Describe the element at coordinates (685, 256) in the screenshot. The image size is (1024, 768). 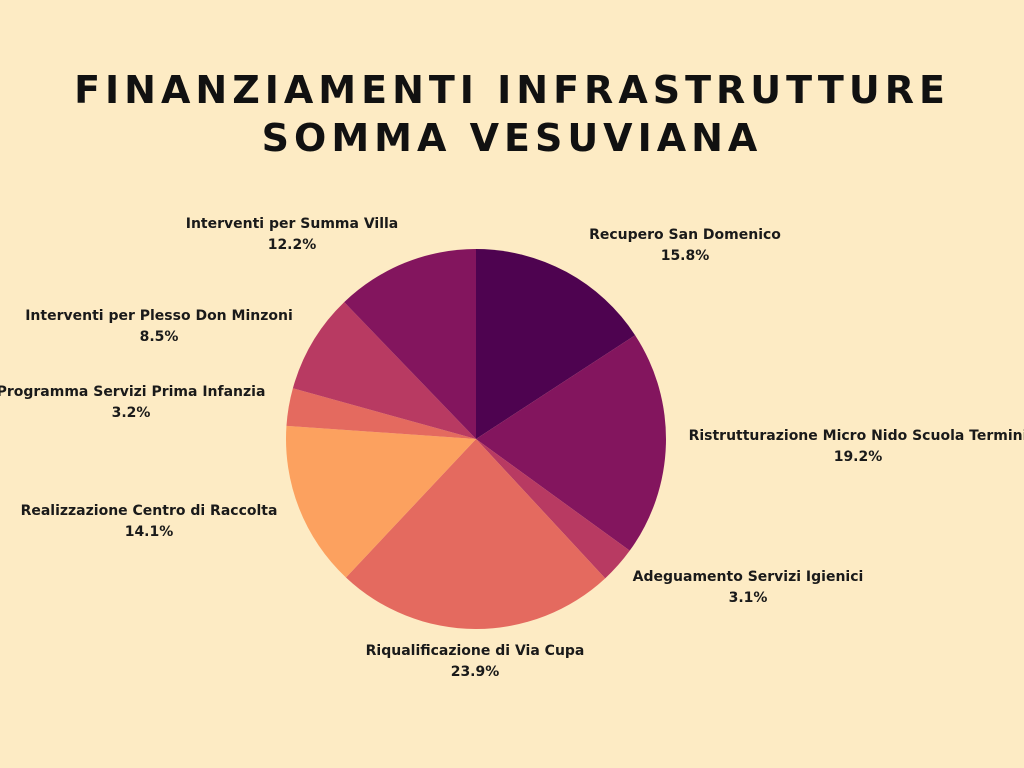
I see `slice-value-label: 15.8%` at that location.